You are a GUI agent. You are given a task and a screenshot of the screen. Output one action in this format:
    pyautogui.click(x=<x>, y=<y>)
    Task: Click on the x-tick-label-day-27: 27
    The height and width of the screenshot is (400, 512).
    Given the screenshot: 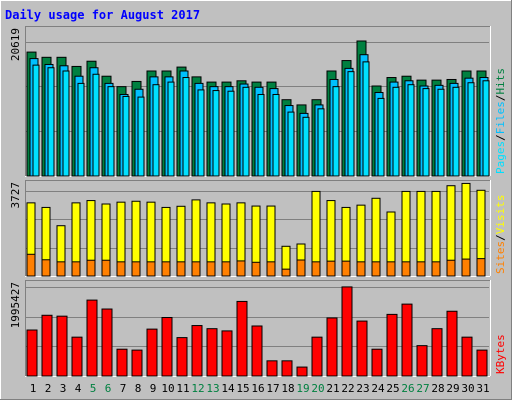 What is the action you would take?
    pyautogui.click(x=422, y=388)
    